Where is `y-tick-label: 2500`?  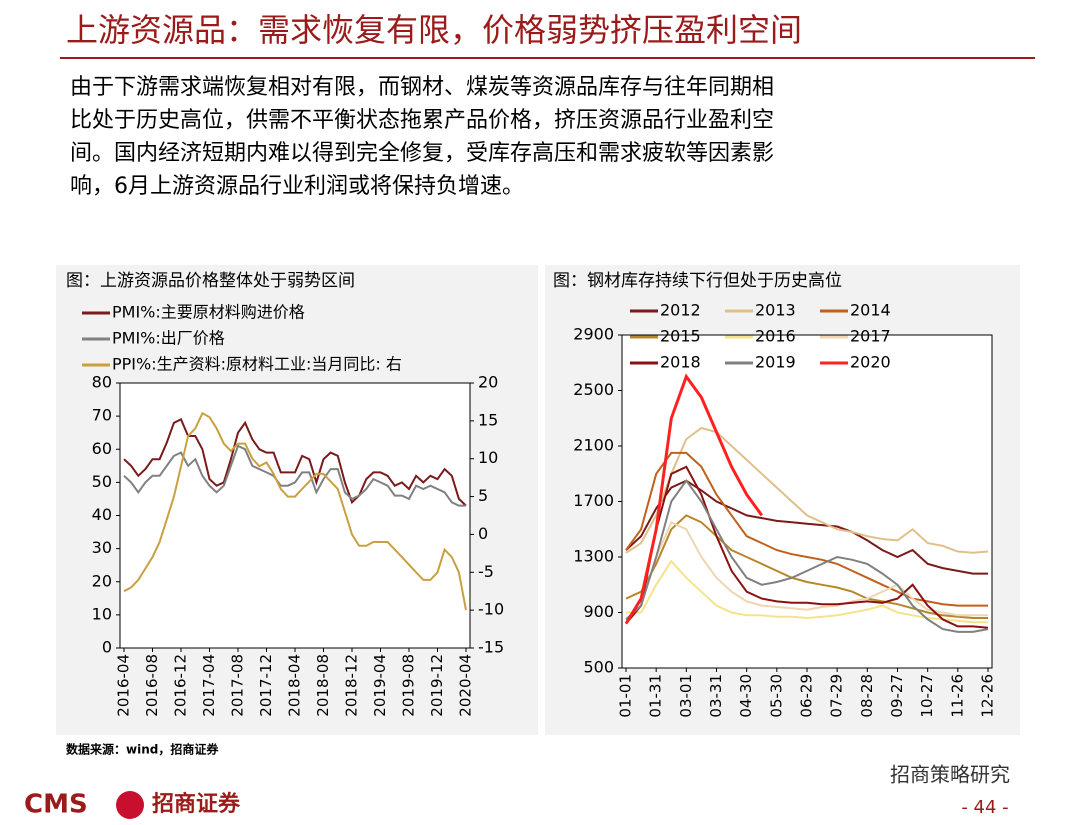 y-tick-label: 2500 is located at coordinates (593, 389).